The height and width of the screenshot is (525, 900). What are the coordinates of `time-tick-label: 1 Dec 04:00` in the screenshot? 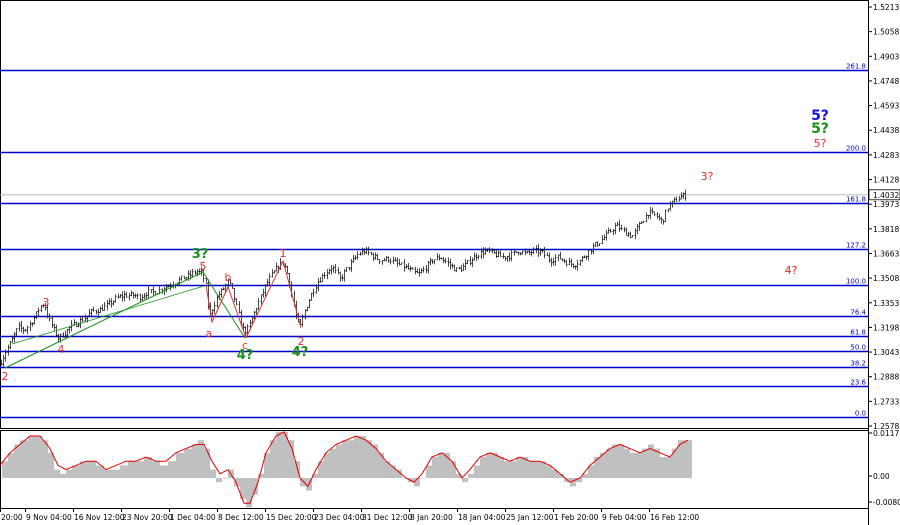 It's located at (193, 517).